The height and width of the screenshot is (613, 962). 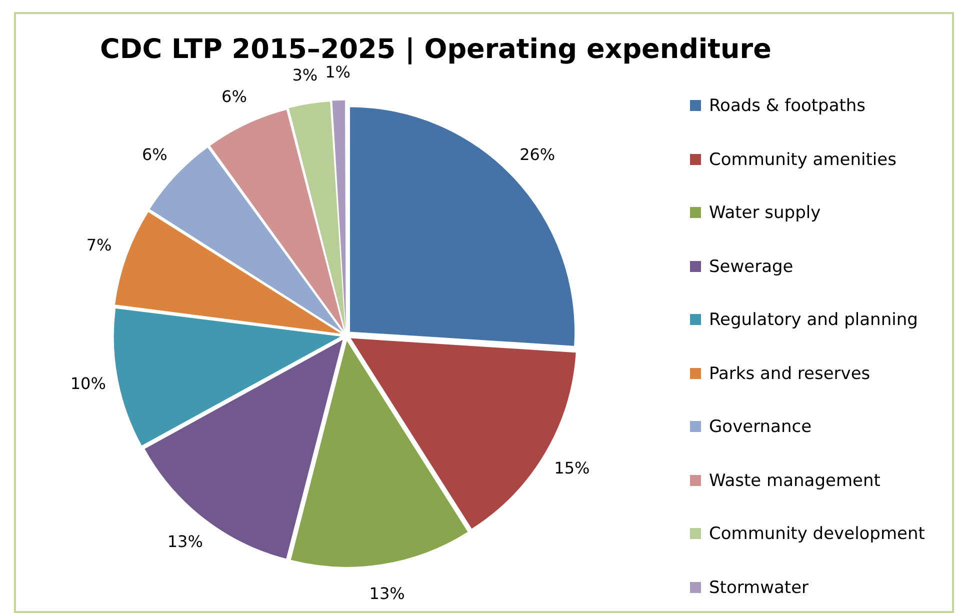 What do you see at coordinates (759, 588) in the screenshot?
I see `legend-label: Stormwater` at bounding box center [759, 588].